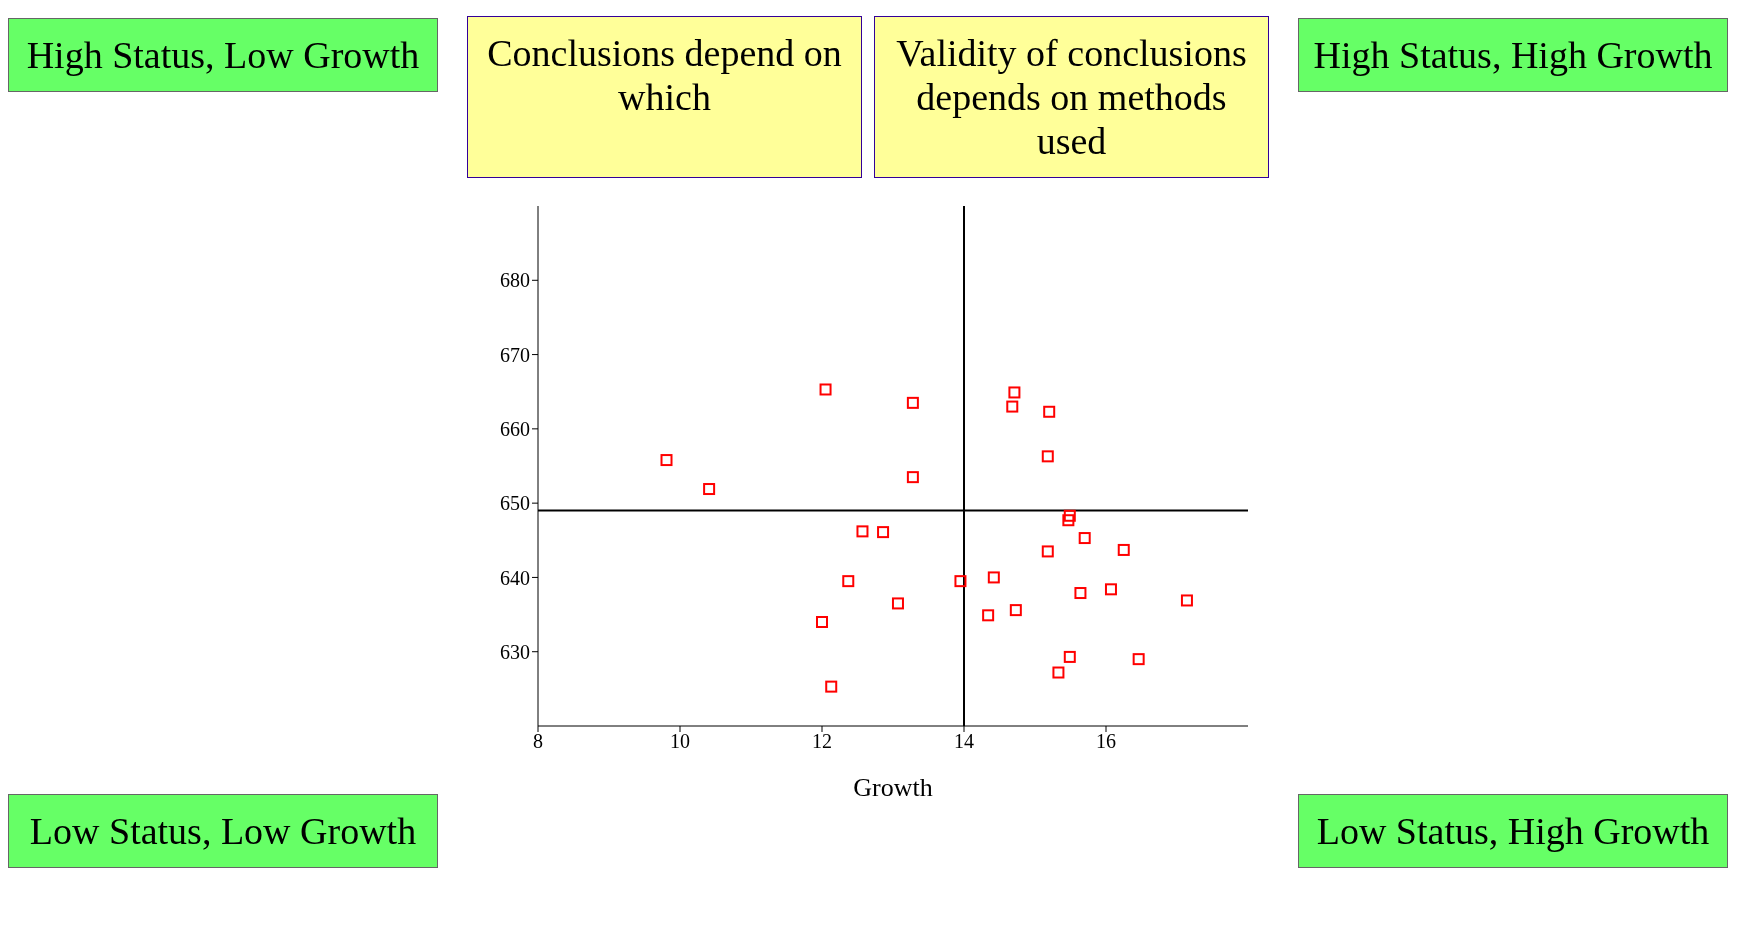 This screenshot has height=940, width=1738. I want to click on x-tick-label: 8, so click(538, 741).